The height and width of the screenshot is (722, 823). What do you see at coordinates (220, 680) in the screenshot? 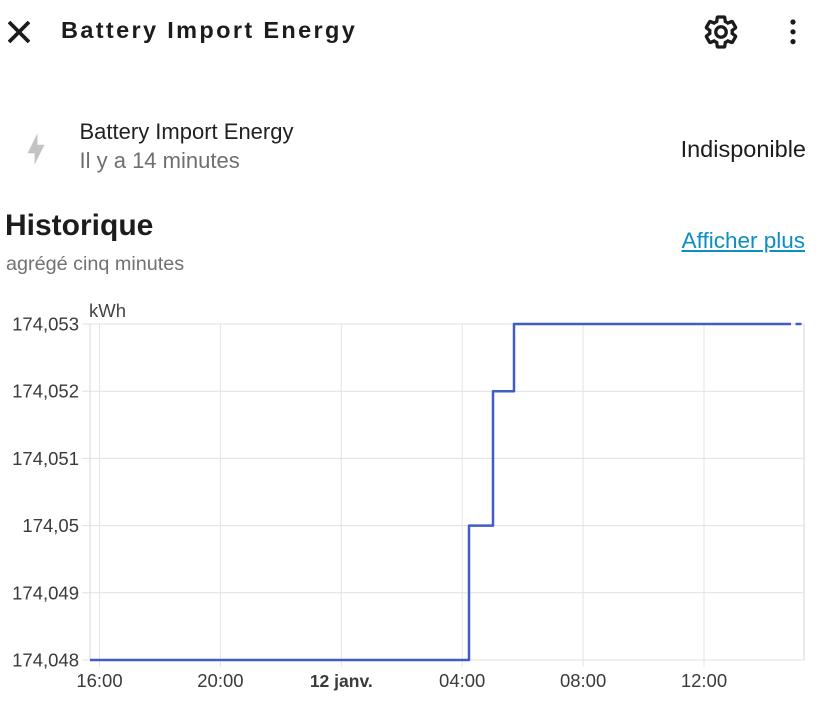
I see `svg-text: 20:00` at bounding box center [220, 680].